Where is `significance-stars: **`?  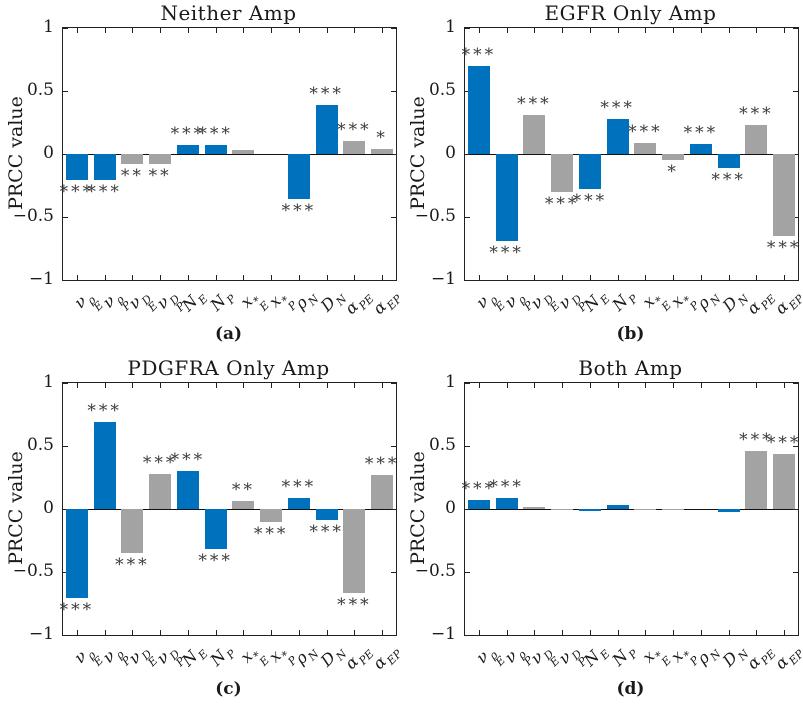
significance-stars: ** is located at coordinates (132, 176).